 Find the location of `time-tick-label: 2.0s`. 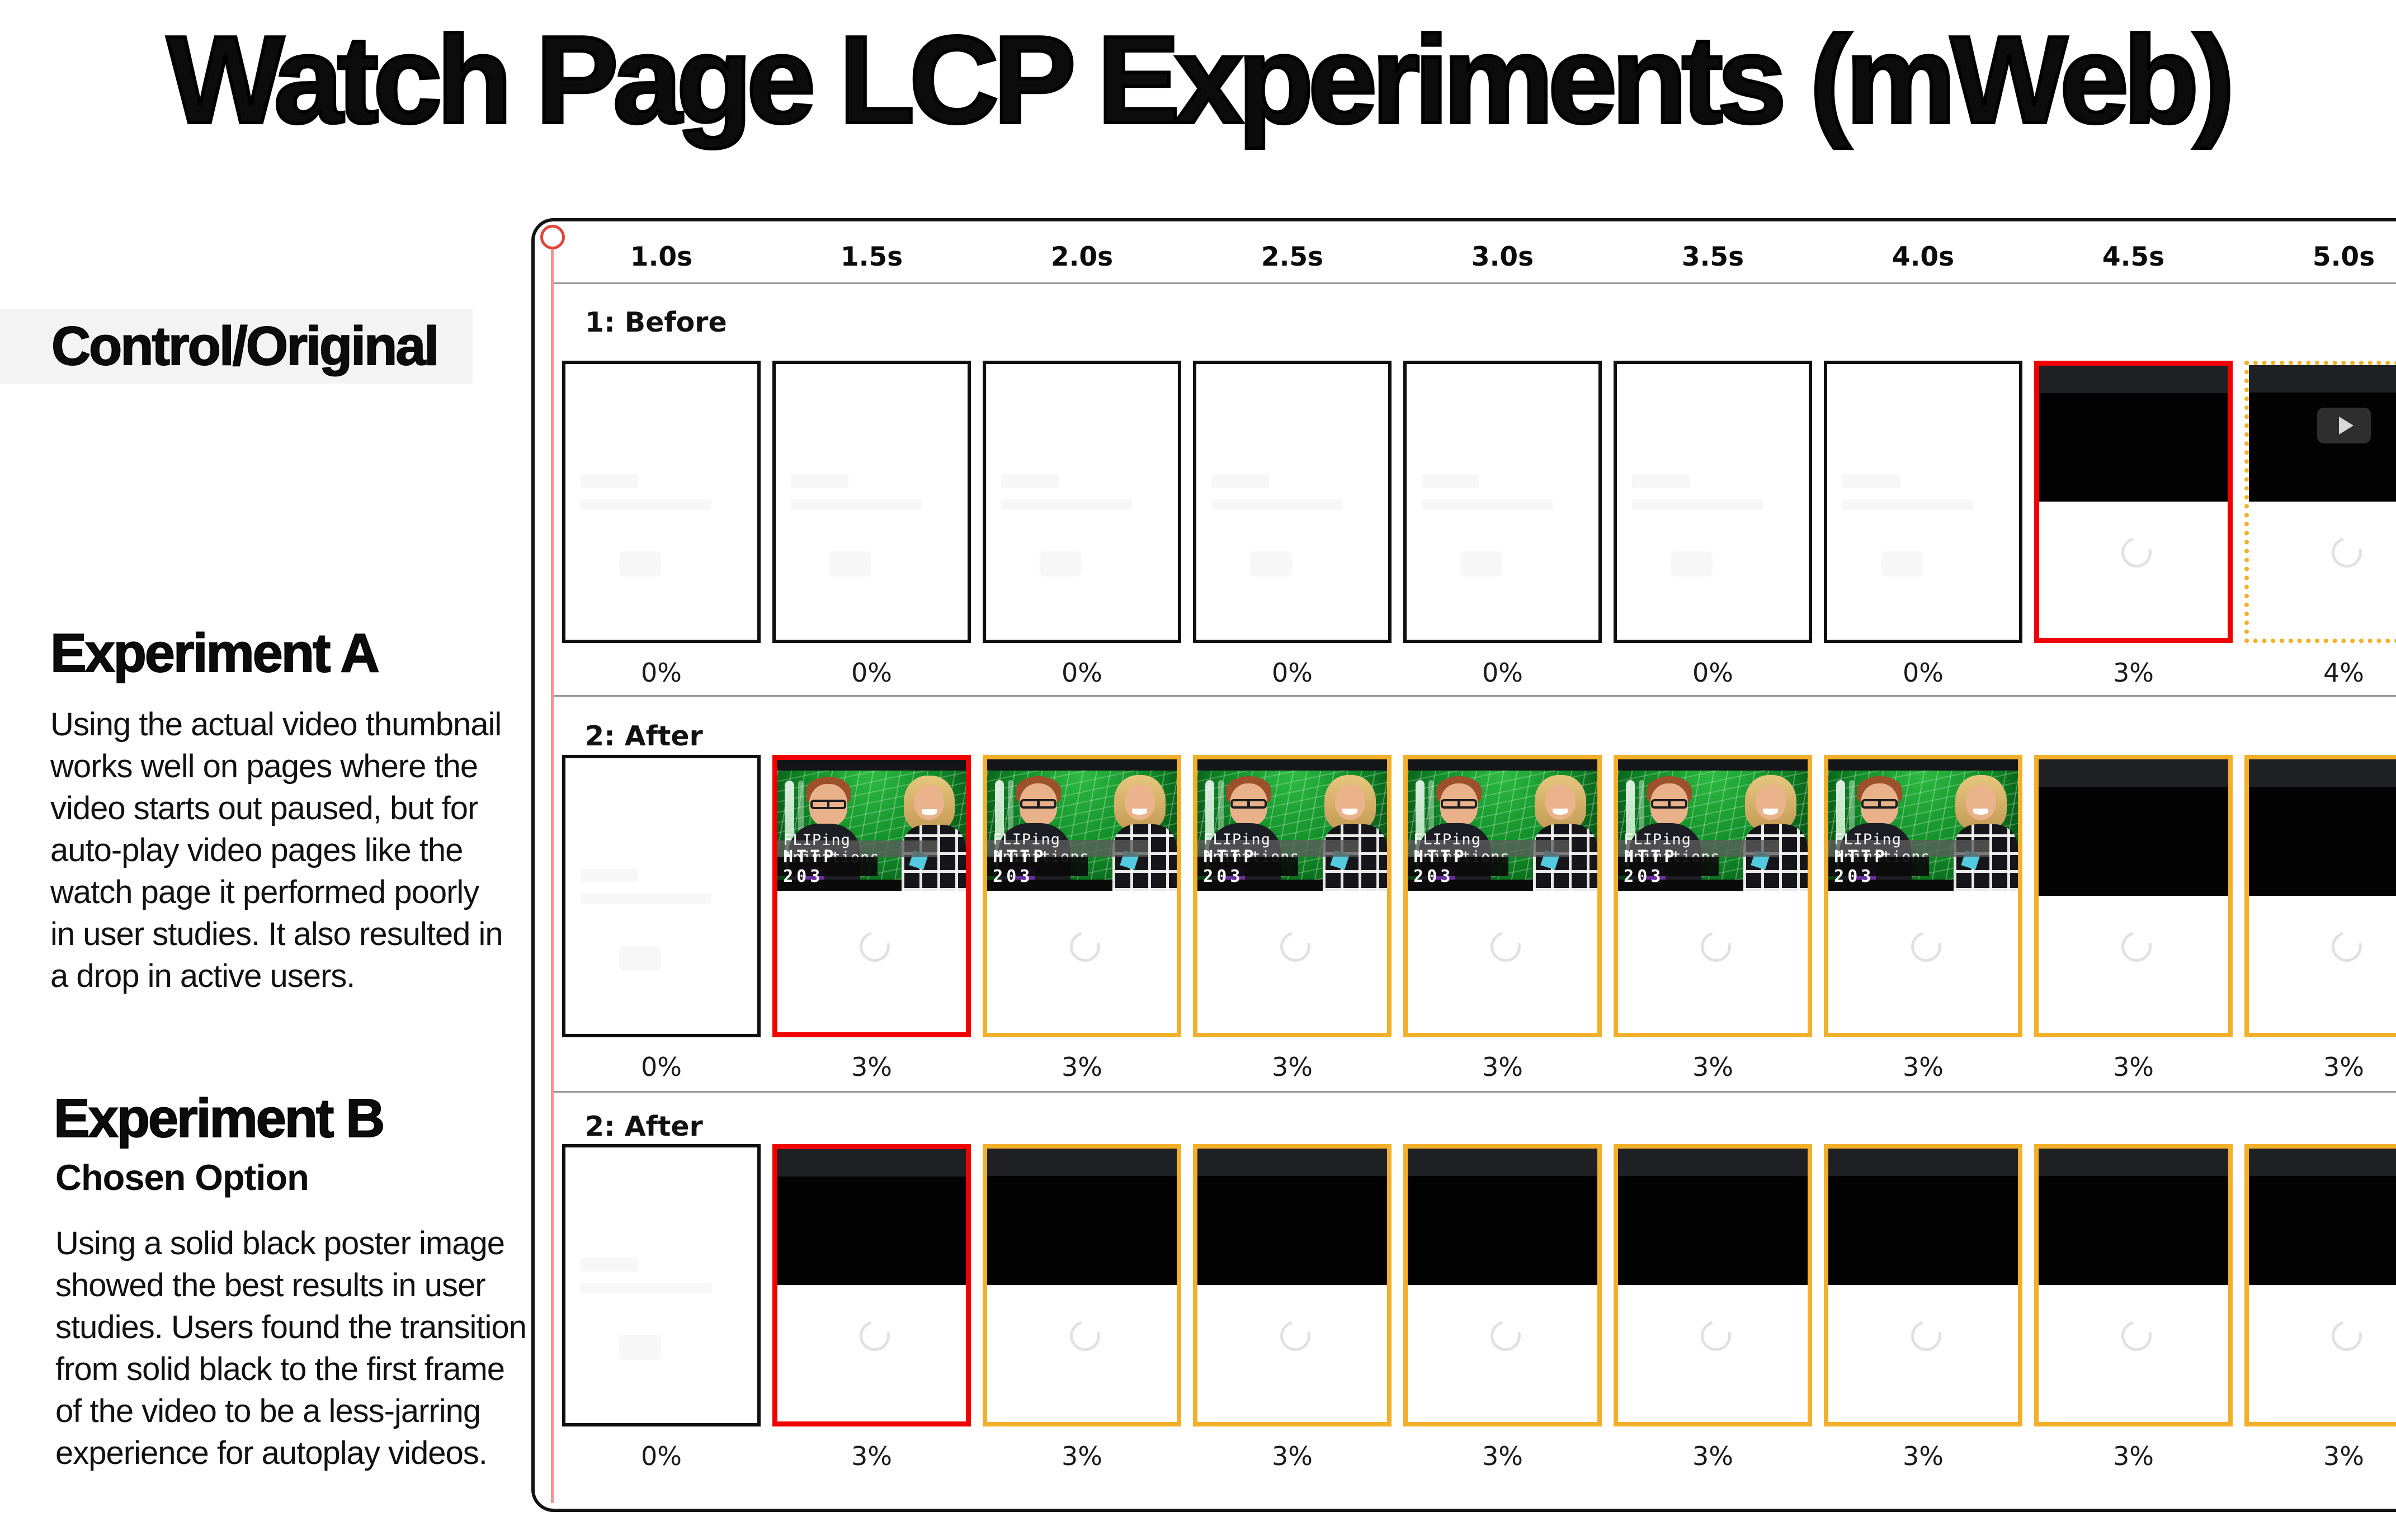

time-tick-label: 2.0s is located at coordinates (1082, 257).